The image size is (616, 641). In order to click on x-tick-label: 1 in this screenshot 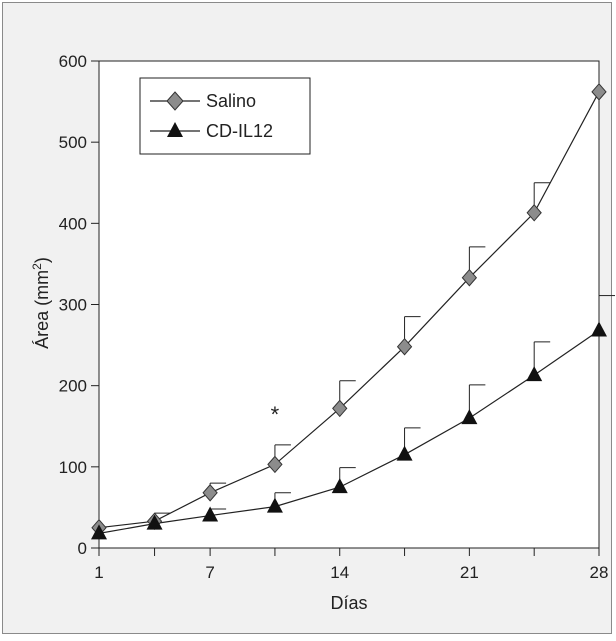, I will do `click(98, 572)`.